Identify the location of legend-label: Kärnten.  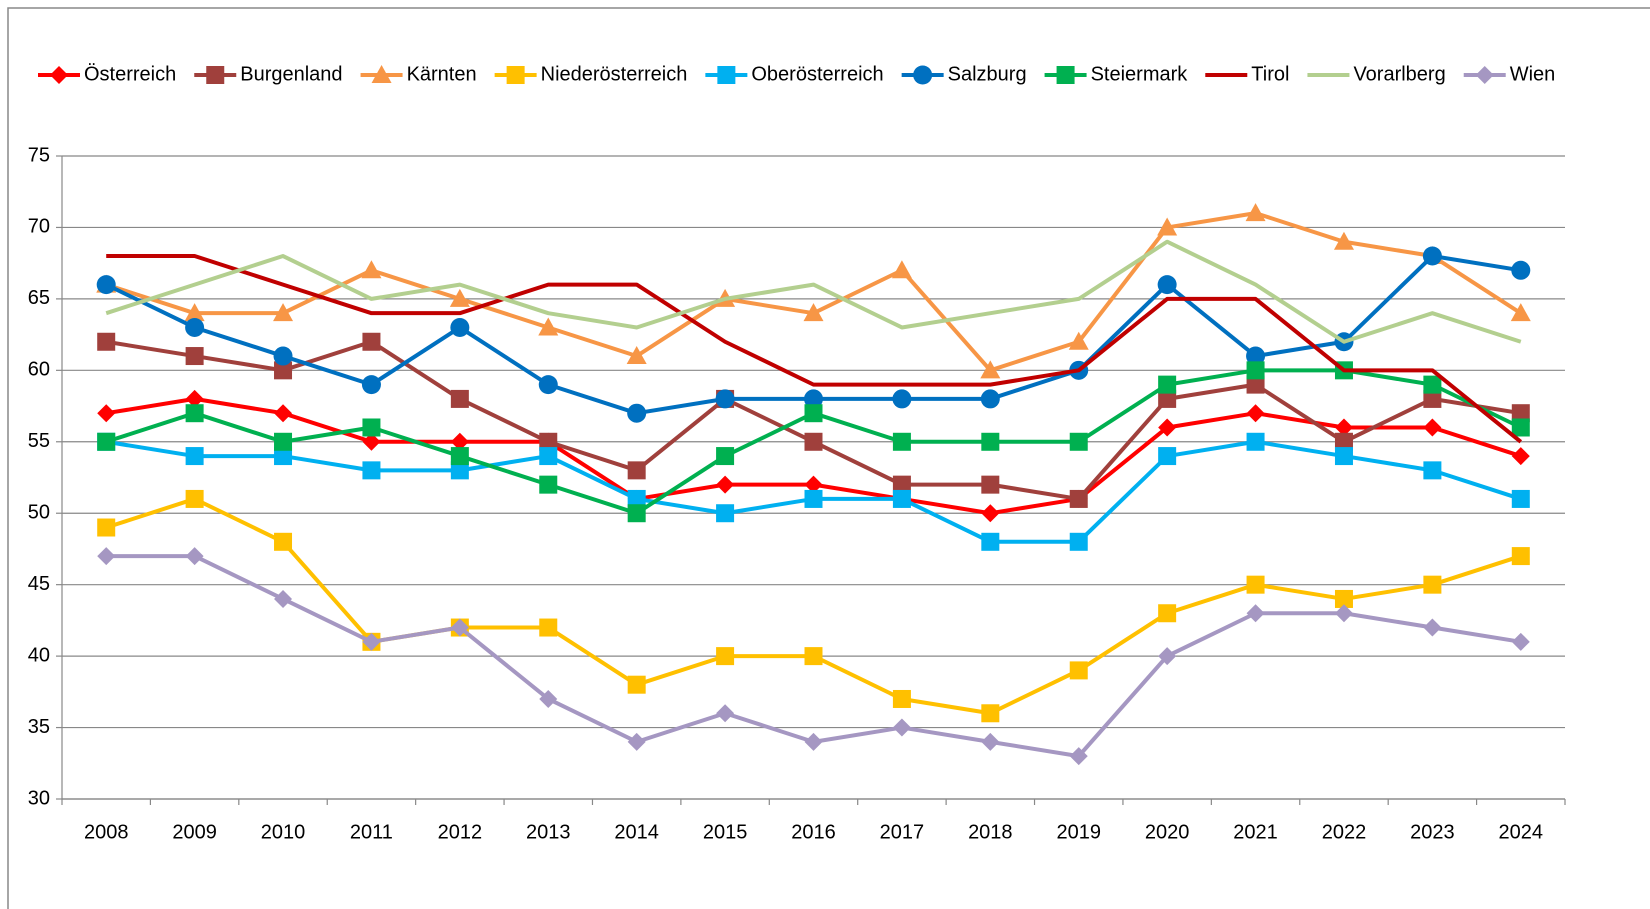
(442, 74).